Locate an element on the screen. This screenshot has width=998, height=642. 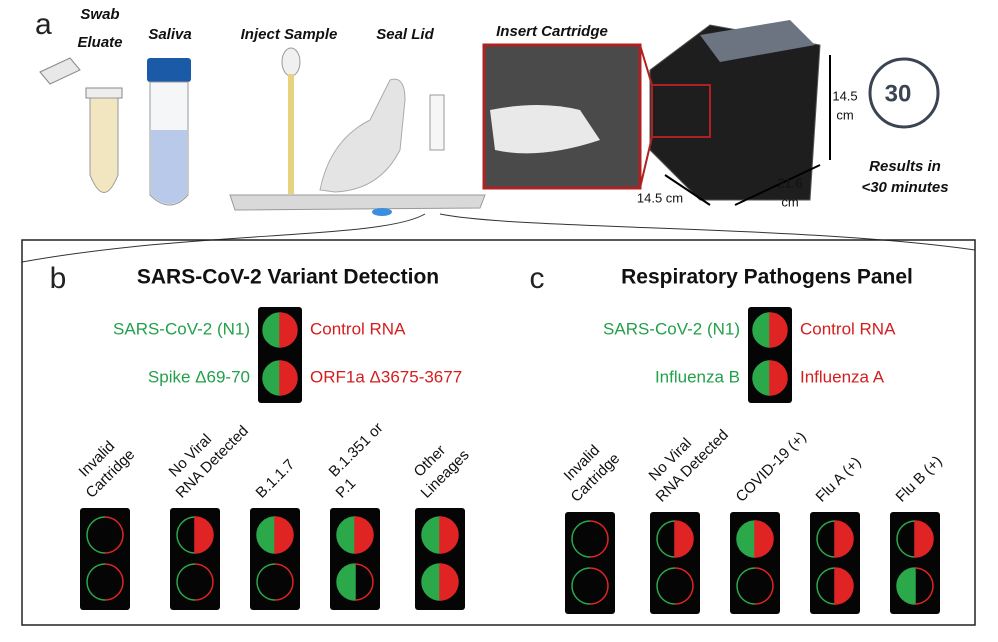
timer-value: 30 is located at coordinates (898, 93).